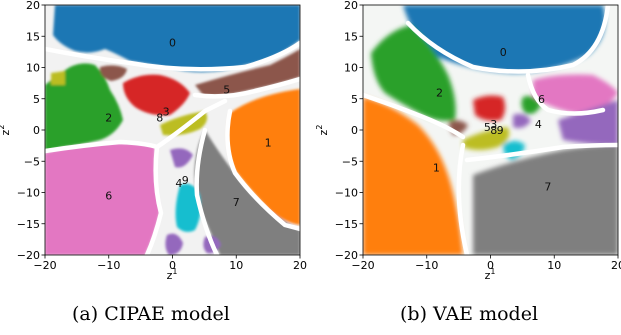 This screenshot has height=335, width=621. I want to click on region-a-5b, so click(113, 73).